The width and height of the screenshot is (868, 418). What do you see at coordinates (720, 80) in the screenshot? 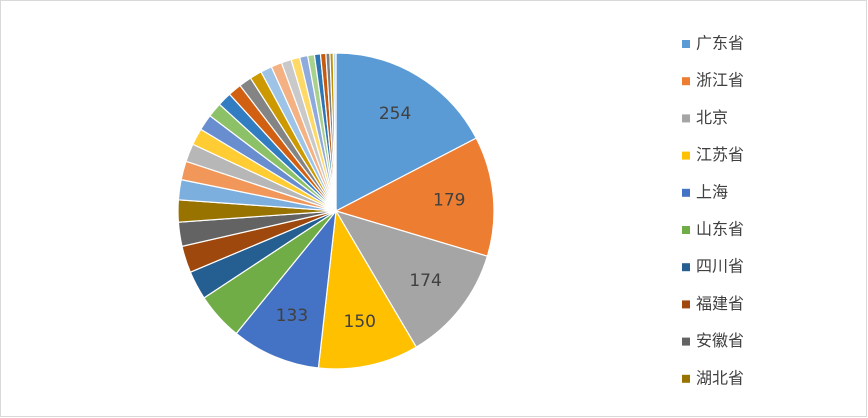
I see `legend-label: 浙江省` at bounding box center [720, 80].